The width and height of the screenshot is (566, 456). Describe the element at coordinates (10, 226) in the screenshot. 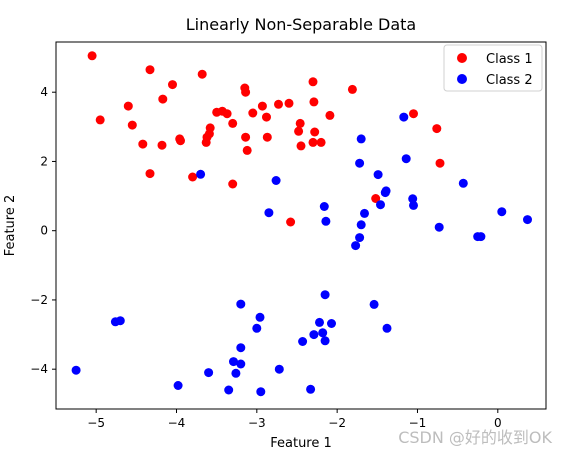

I see `y-axis-label: Feature 2` at that location.